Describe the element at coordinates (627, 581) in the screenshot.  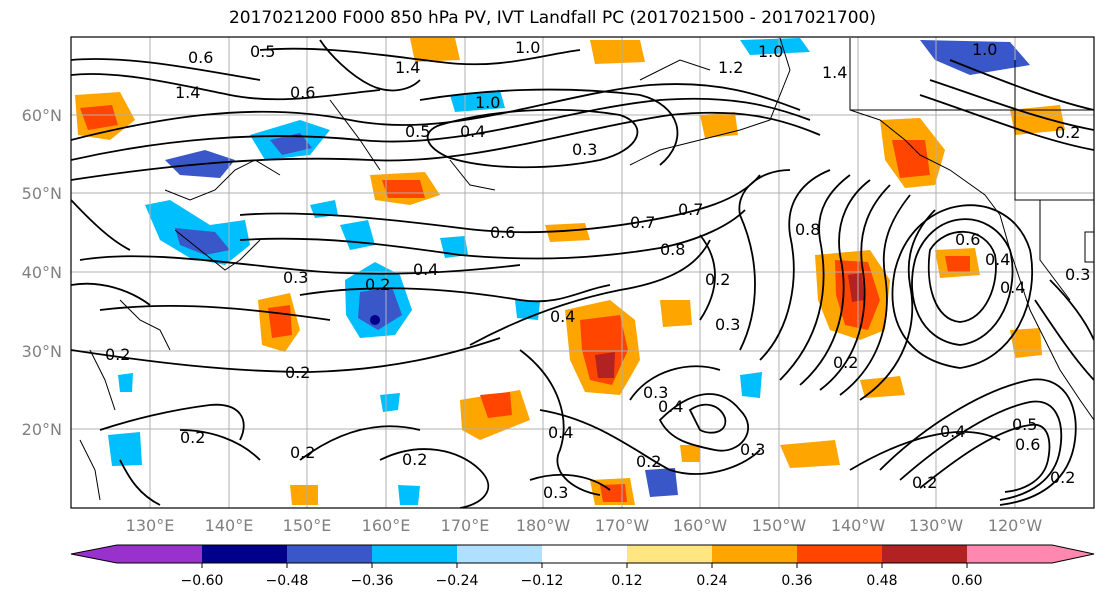
I see `colorbar-tick-label: 0.12` at that location.